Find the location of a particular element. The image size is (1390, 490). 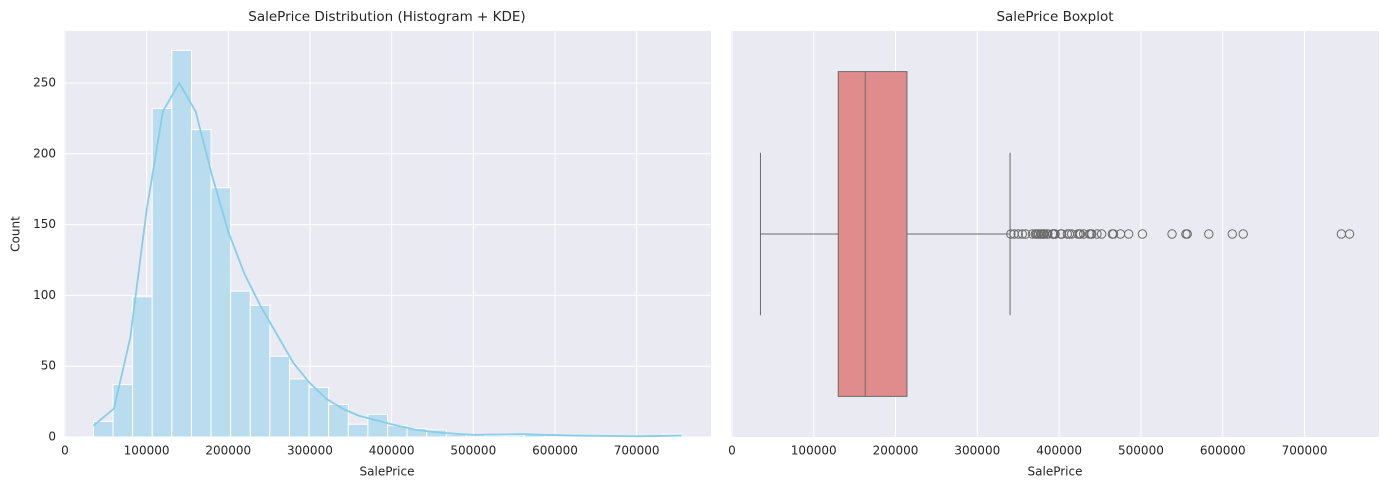

y-axis-label: Count is located at coordinates (16, 234).